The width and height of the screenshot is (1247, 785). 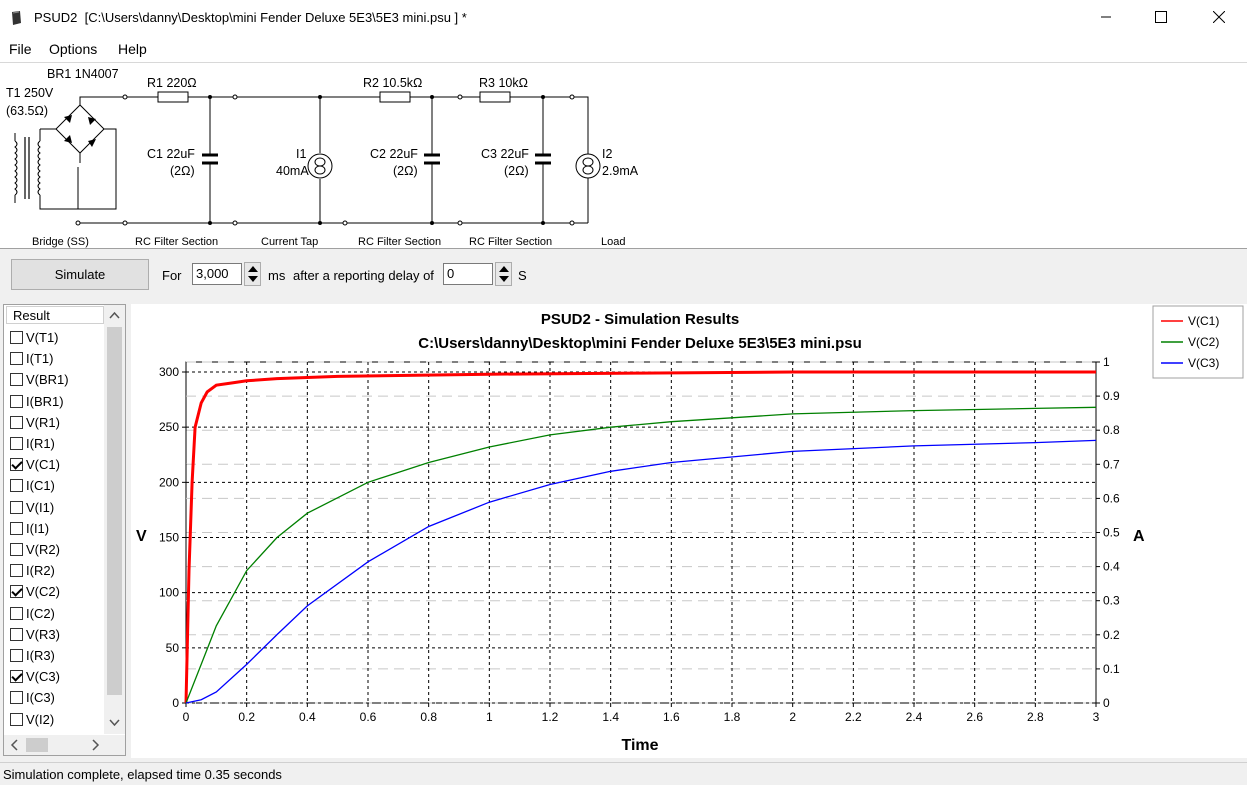 I want to click on result-item: I(I1), so click(x=29, y=528).